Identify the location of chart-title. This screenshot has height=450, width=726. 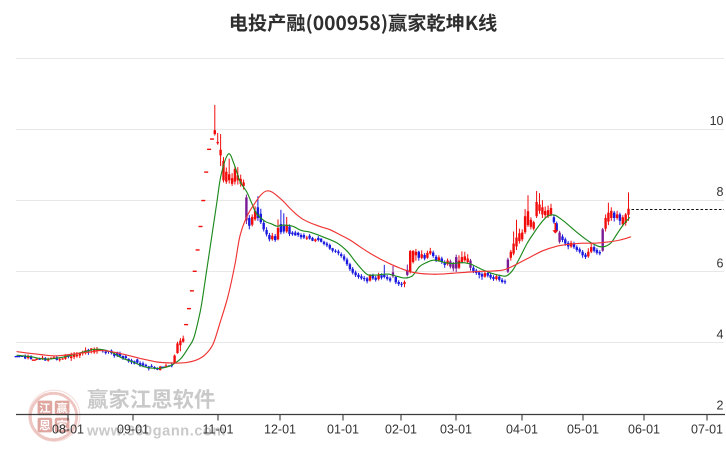
(363, 23).